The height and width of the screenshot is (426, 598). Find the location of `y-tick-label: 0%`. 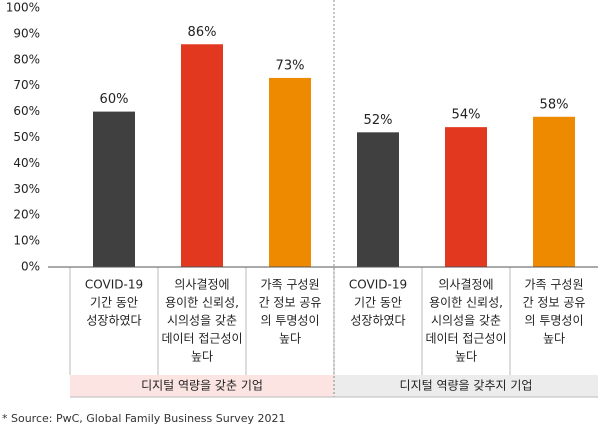

y-tick-label: 0% is located at coordinates (30, 267).